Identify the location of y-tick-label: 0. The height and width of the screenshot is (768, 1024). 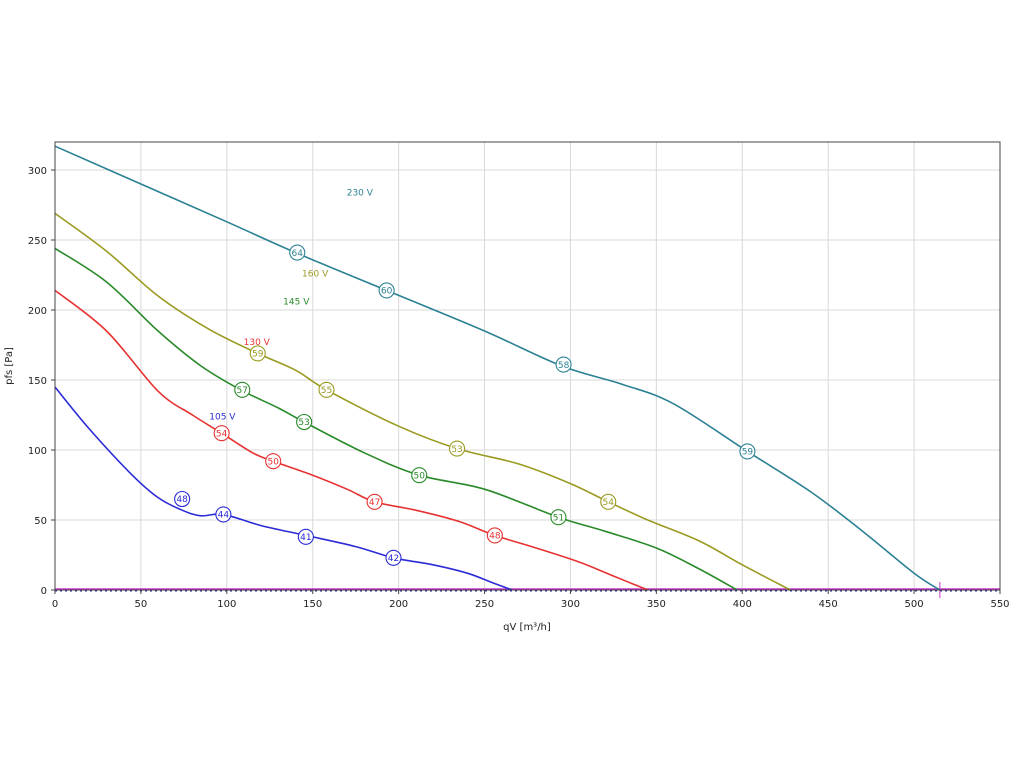
(44, 591).